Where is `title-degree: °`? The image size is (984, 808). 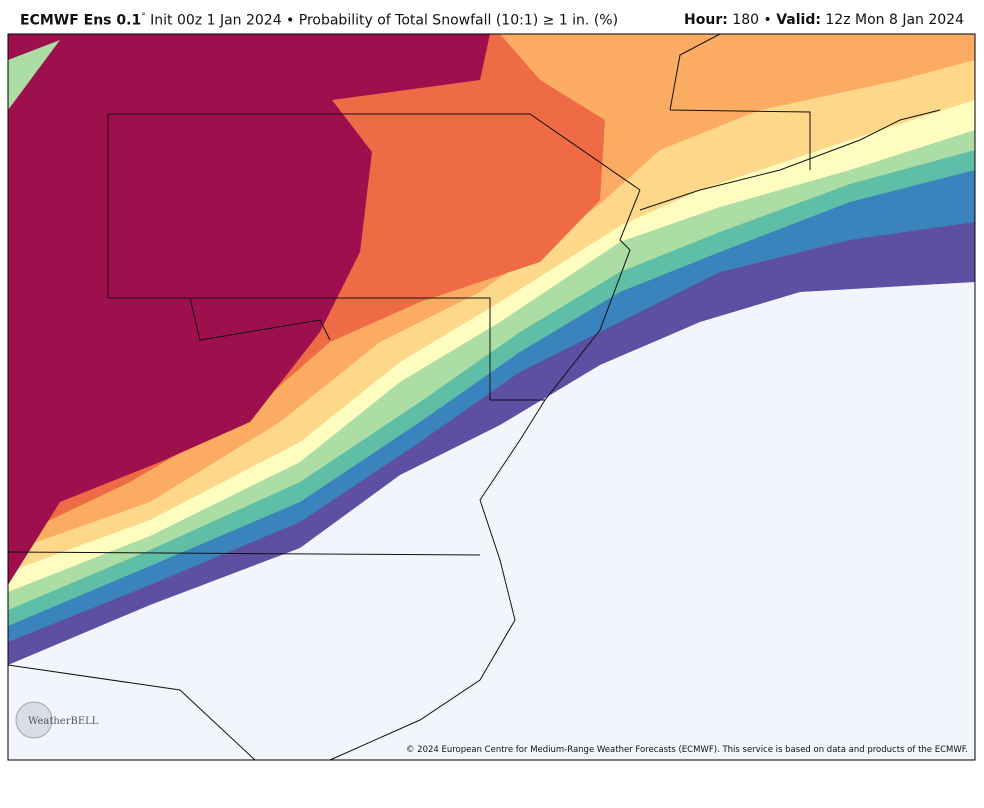
title-degree: ° is located at coordinates (143, 17).